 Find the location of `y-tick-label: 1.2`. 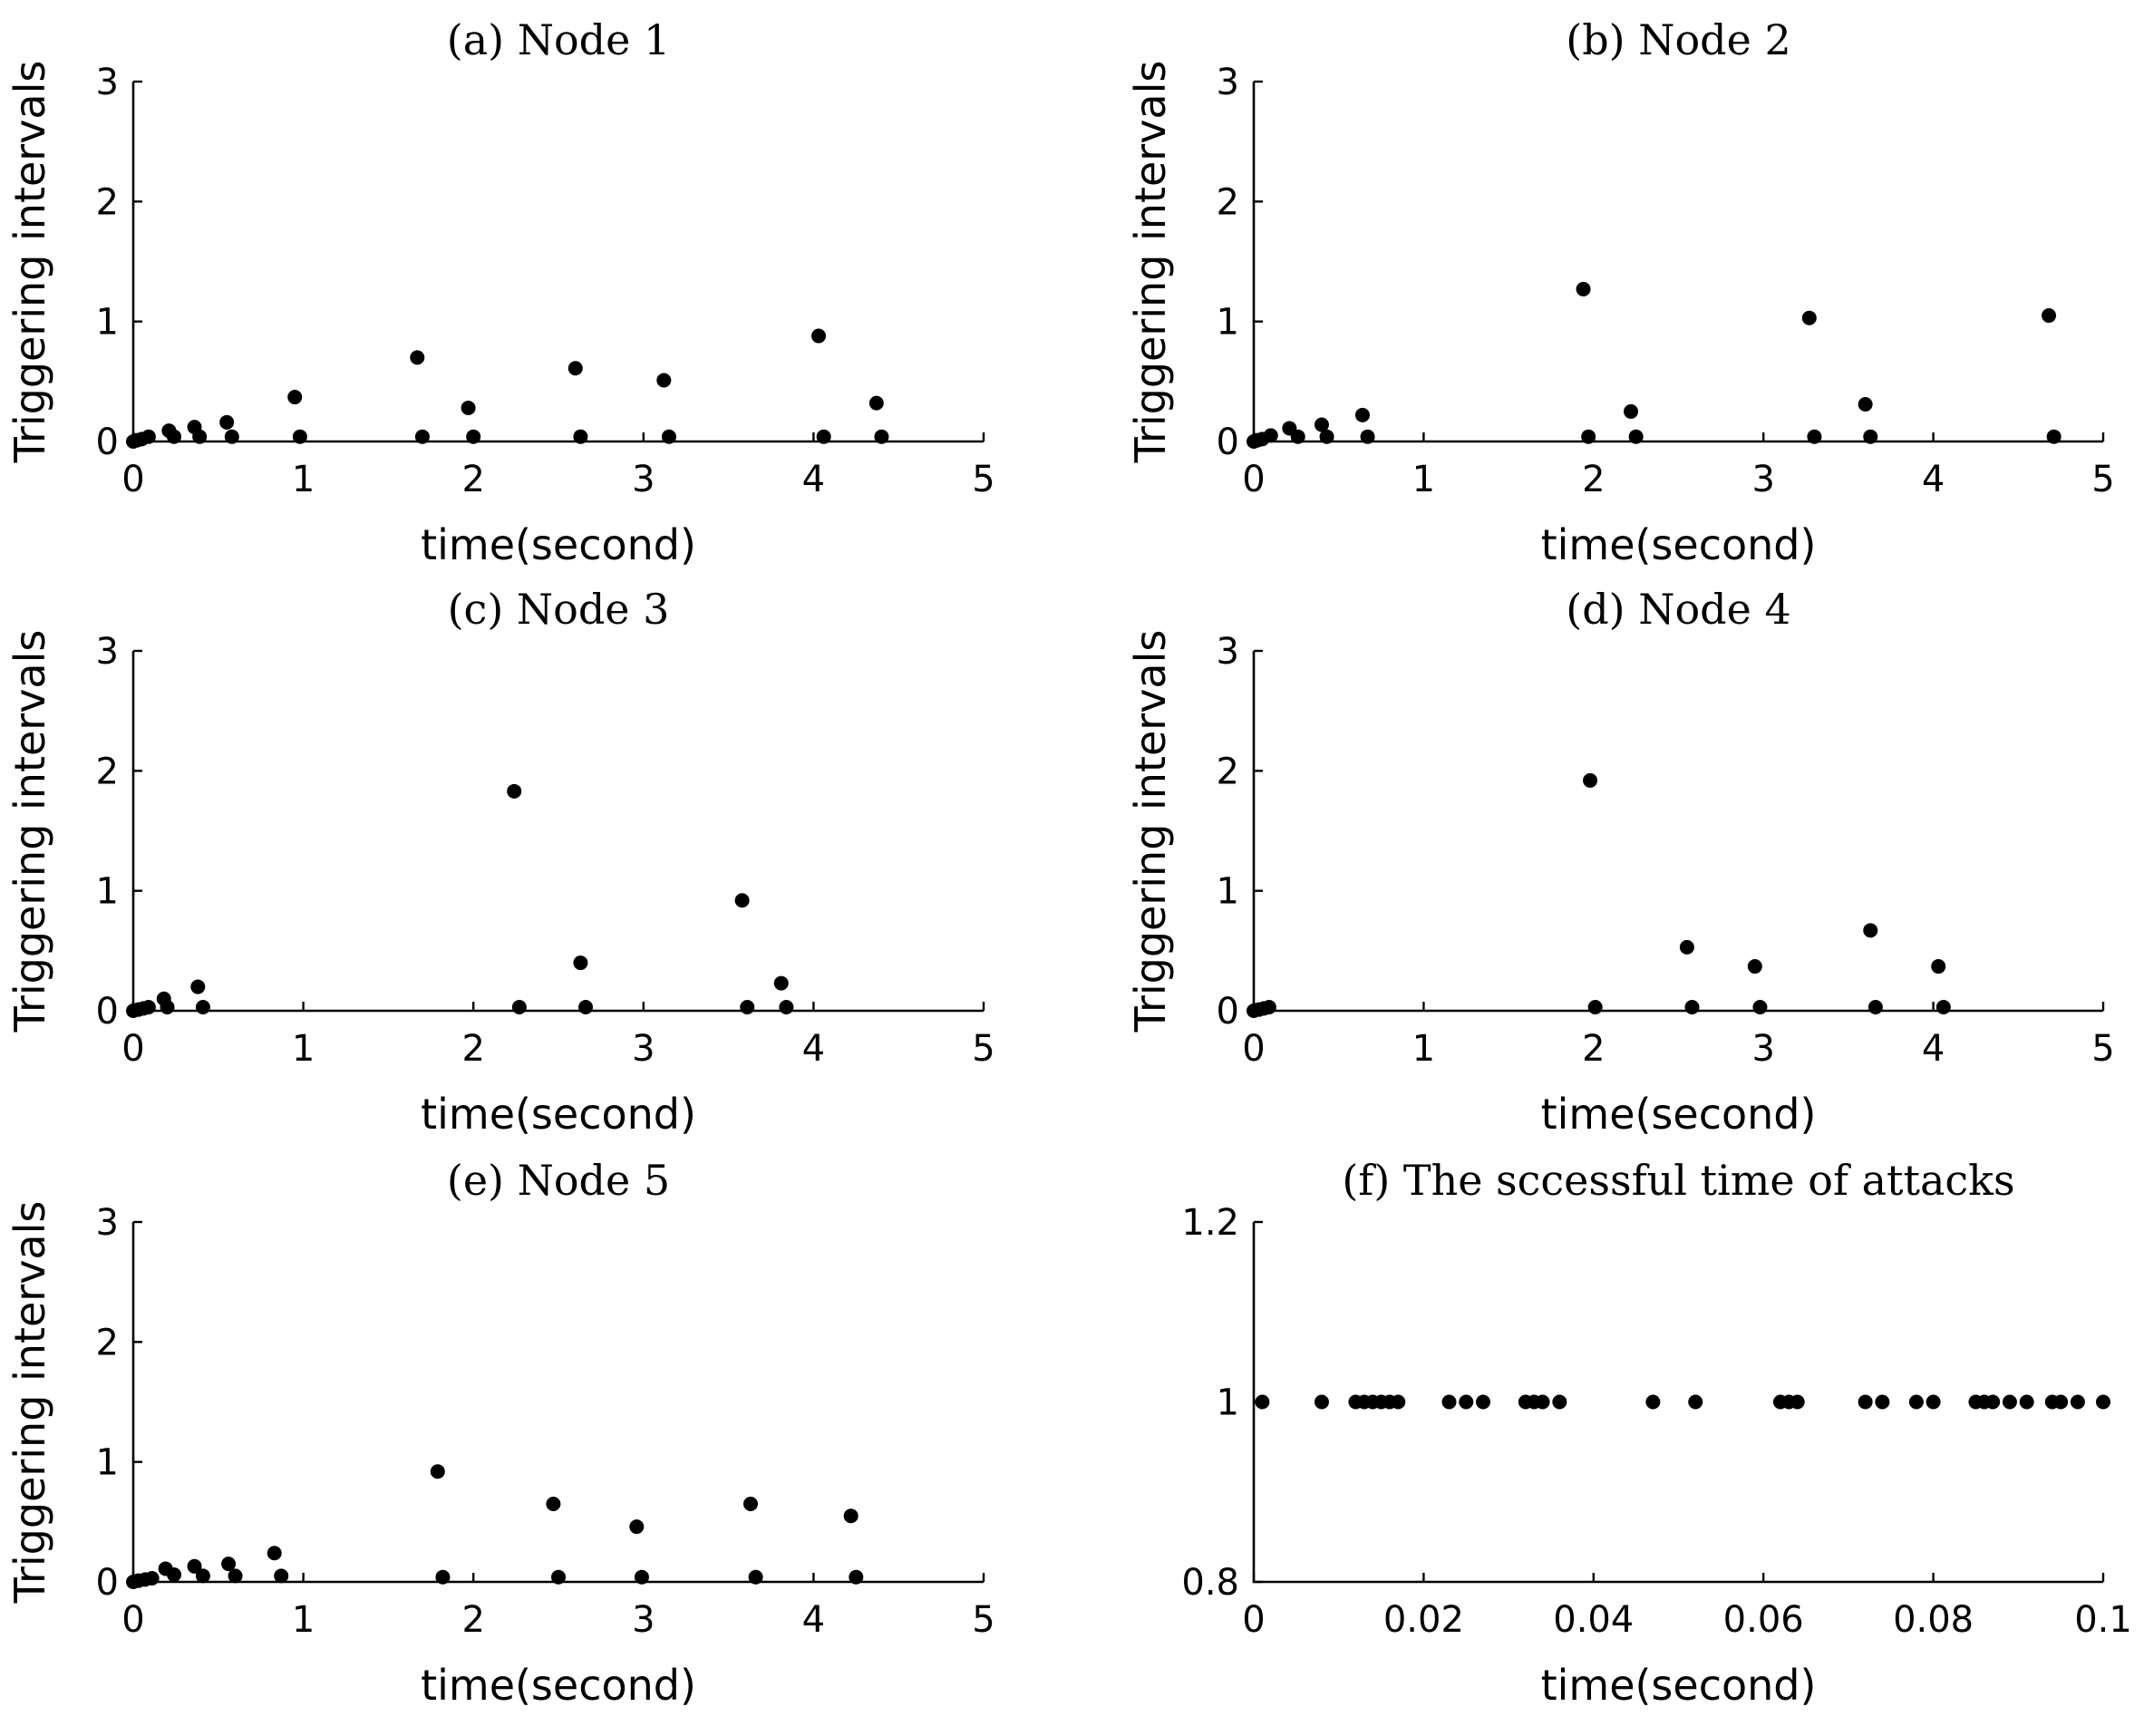

y-tick-label: 1.2 is located at coordinates (1210, 1223).